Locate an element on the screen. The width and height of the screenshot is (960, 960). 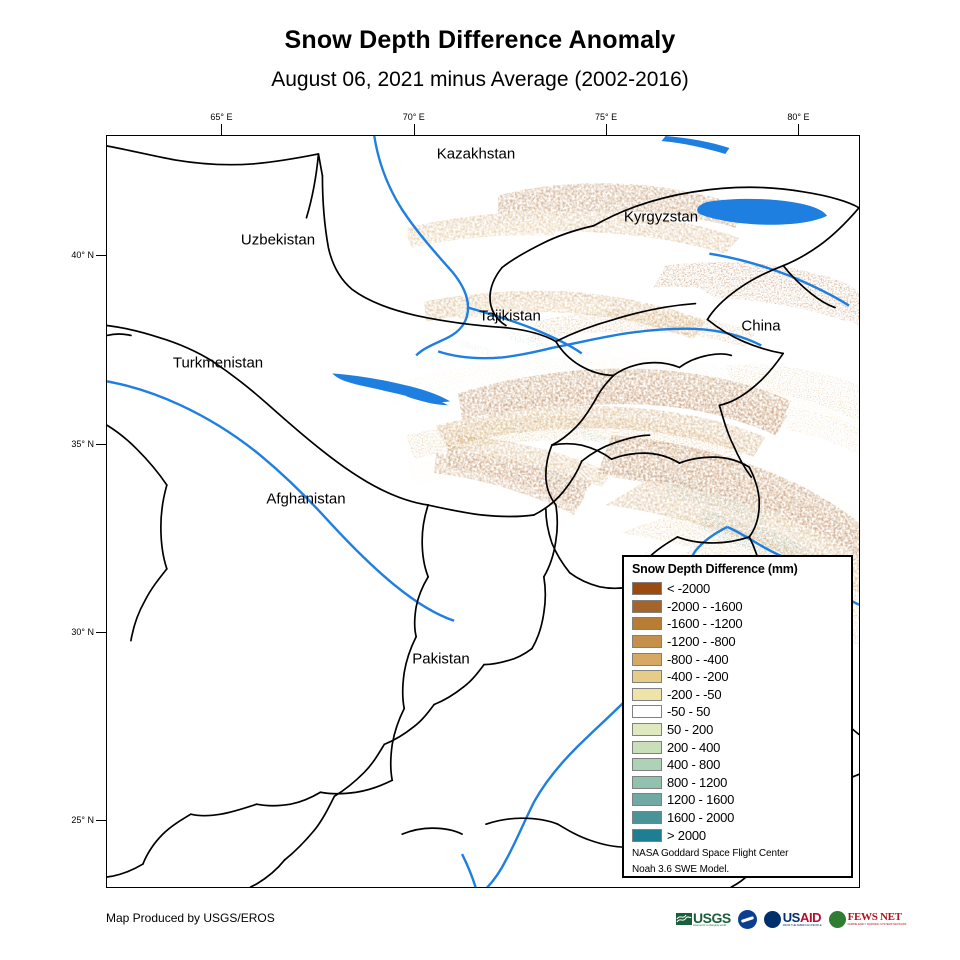
usaid-wordmark: USAID is located at coordinates (802, 917).